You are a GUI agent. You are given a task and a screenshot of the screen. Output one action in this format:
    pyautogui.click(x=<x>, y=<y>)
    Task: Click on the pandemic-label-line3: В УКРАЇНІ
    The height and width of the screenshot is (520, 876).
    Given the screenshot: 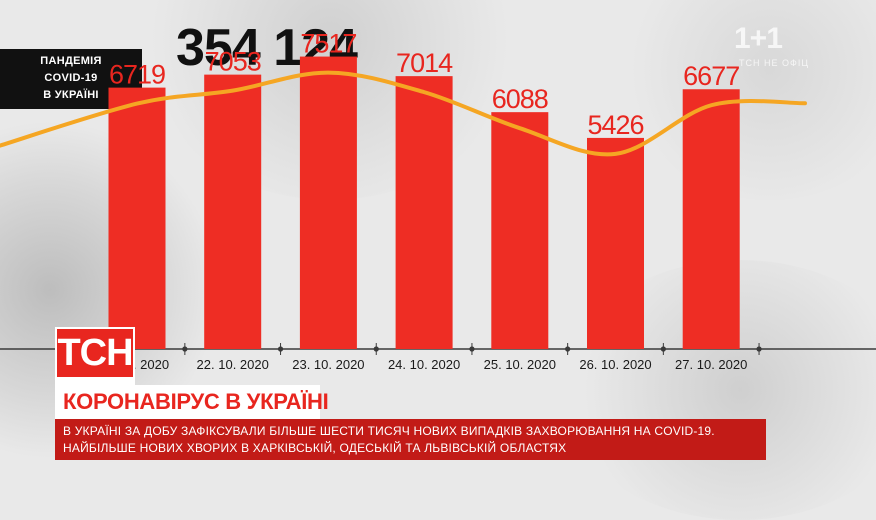 What is the action you would take?
    pyautogui.click(x=71, y=95)
    